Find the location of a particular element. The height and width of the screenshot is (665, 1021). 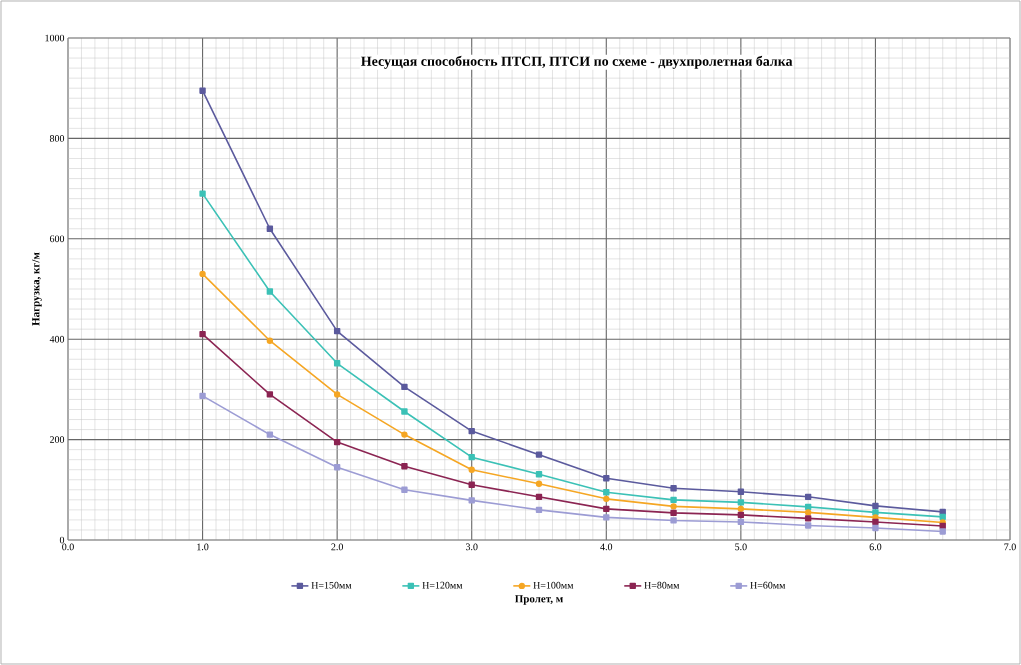

legend-label: H=80мм is located at coordinates (662, 585).